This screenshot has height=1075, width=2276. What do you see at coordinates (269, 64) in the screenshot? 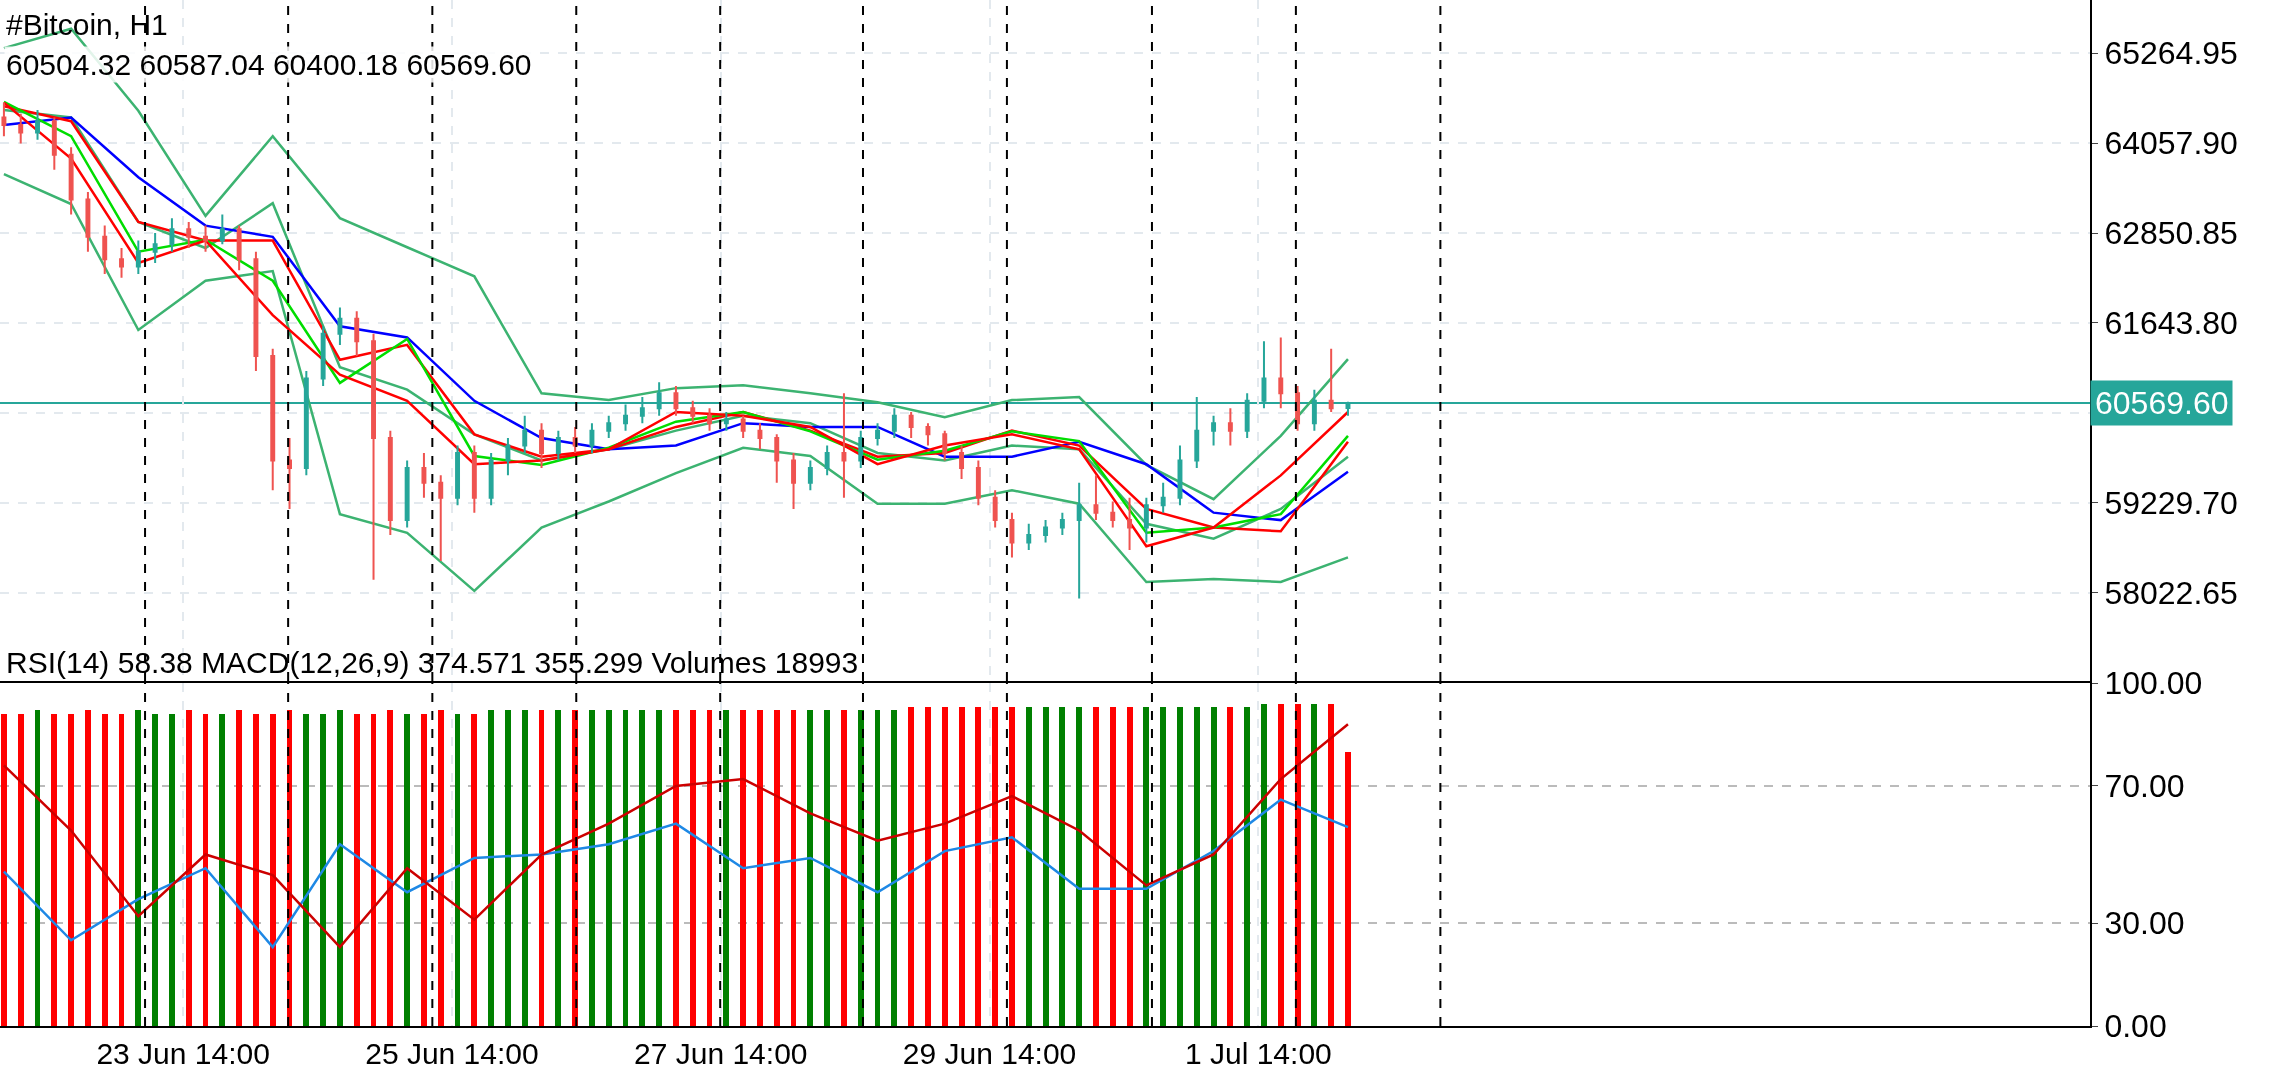
I see `text: 60504.32 60587.04 60400.18 60569.60` at bounding box center [269, 64].